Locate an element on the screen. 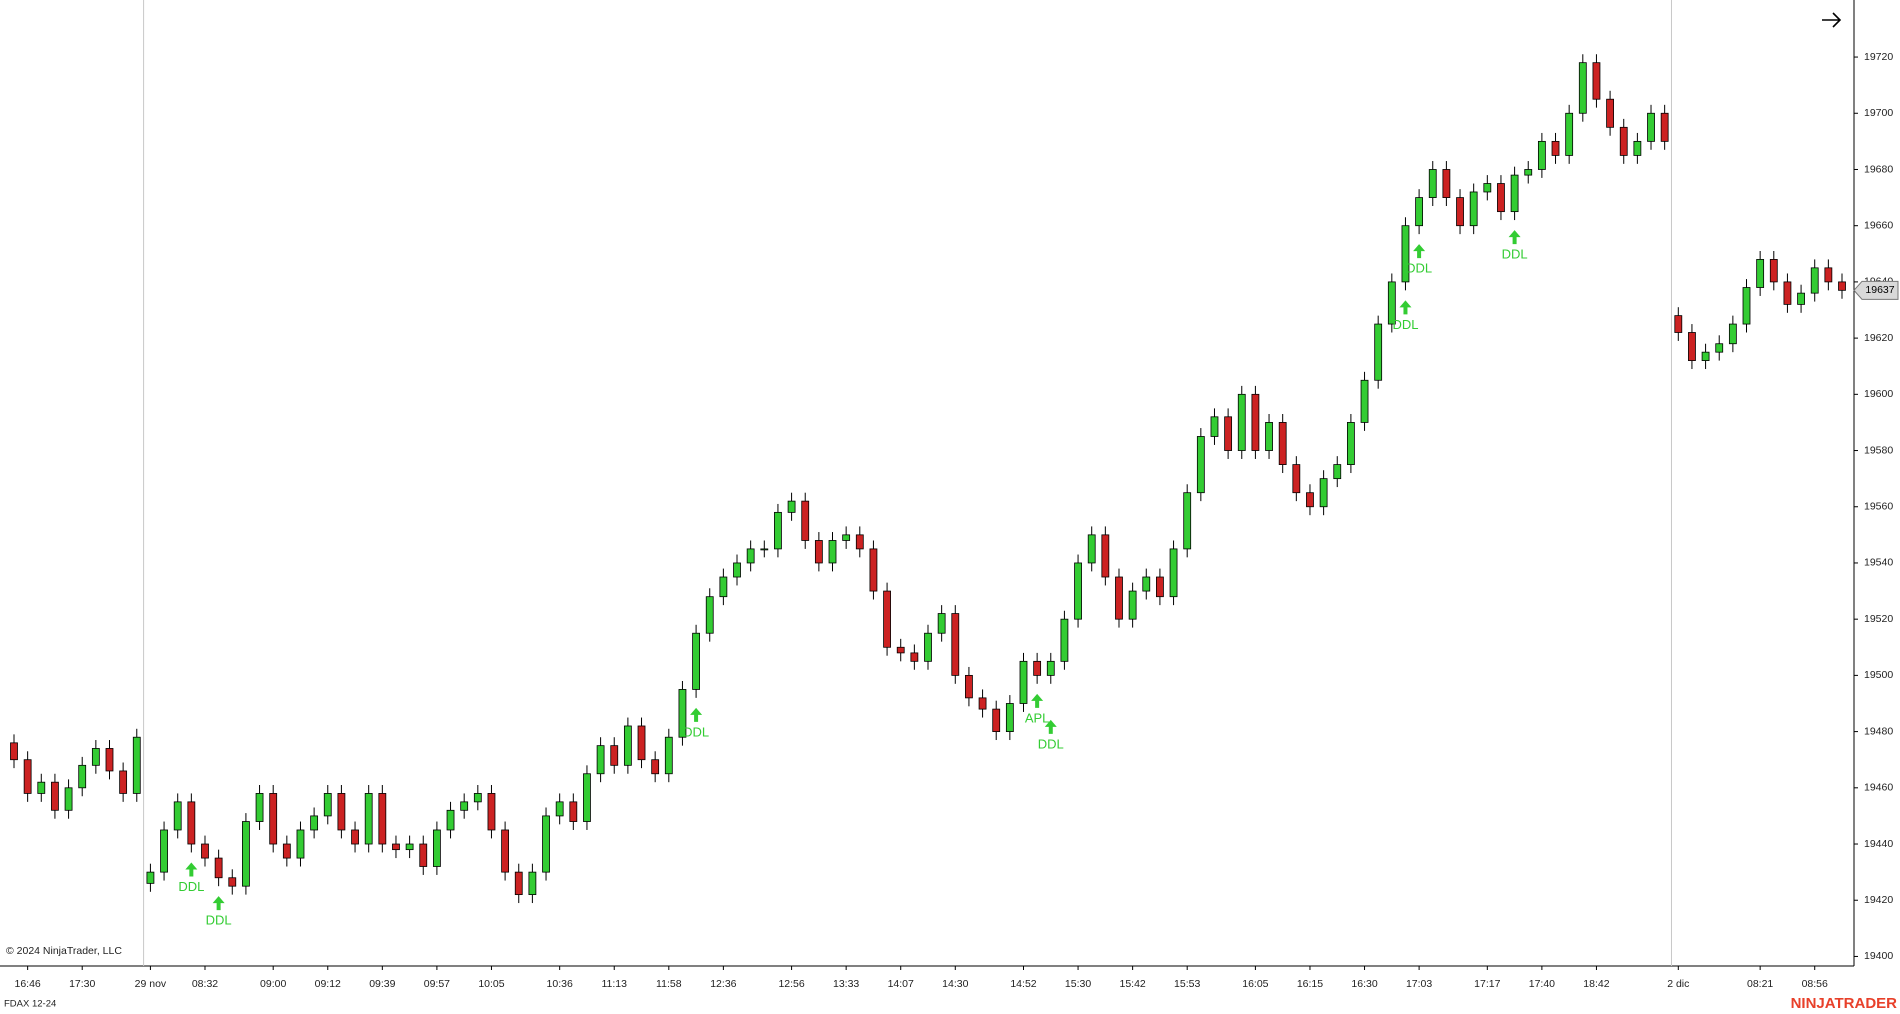 The width and height of the screenshot is (1900, 1014). navigate-arrow is located at coordinates (1832, 20).